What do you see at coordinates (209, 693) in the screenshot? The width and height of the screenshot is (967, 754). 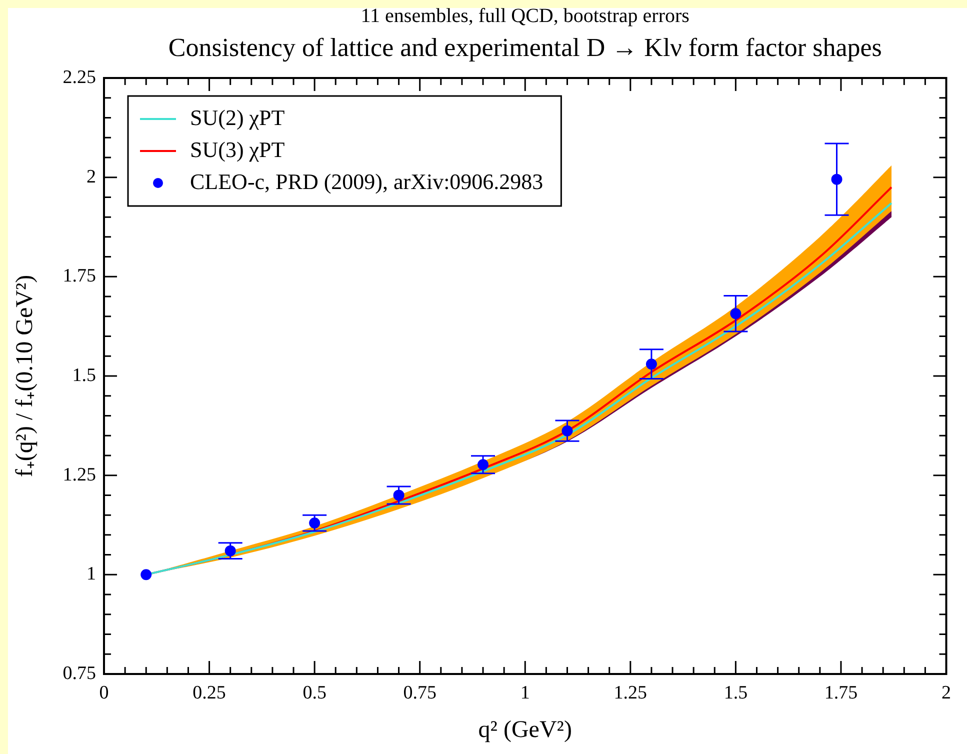 I see `x-tick-label: 0.25` at bounding box center [209, 693].